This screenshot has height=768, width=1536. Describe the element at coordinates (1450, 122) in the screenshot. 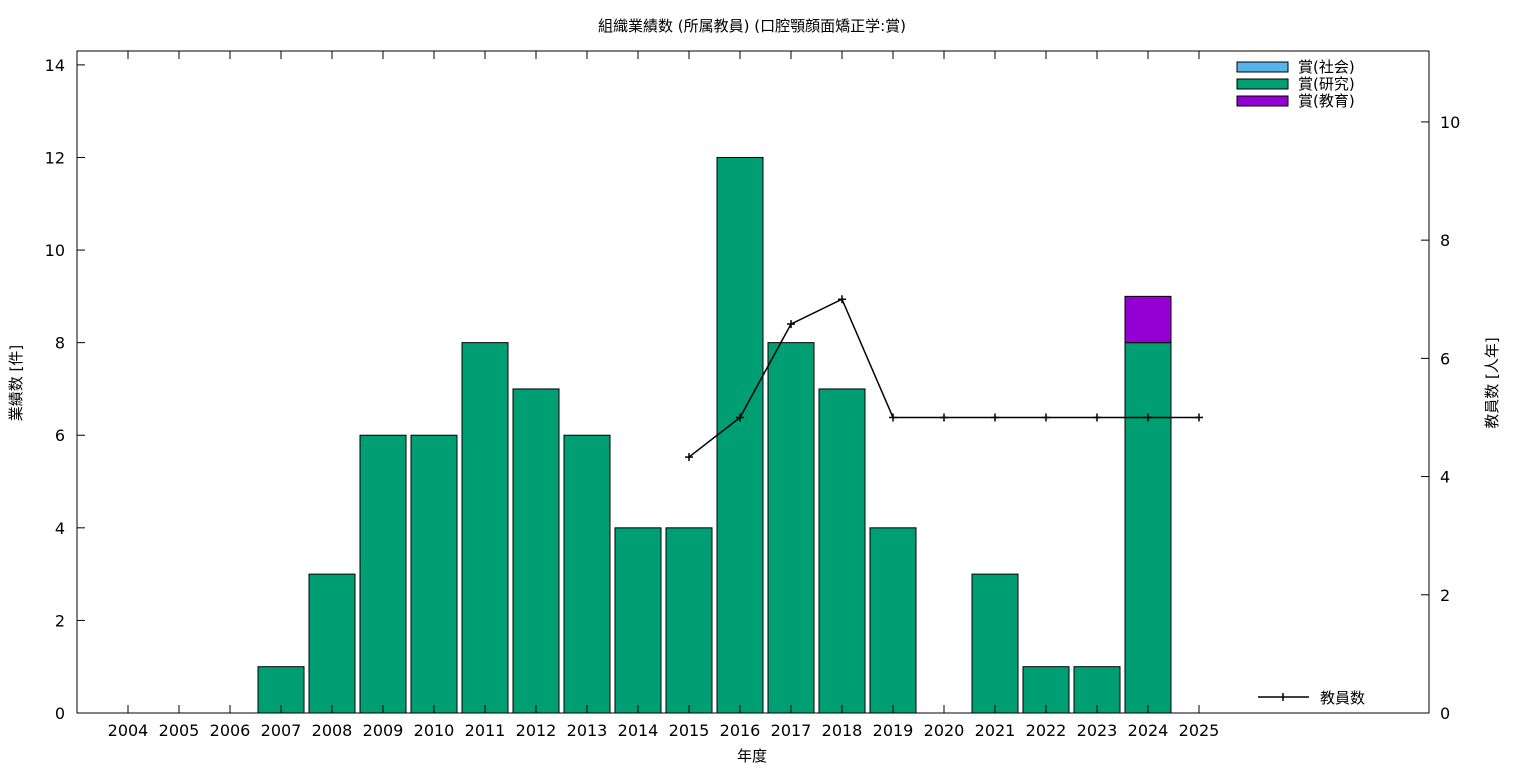

I see `y2-tick-label-10: 10` at that location.